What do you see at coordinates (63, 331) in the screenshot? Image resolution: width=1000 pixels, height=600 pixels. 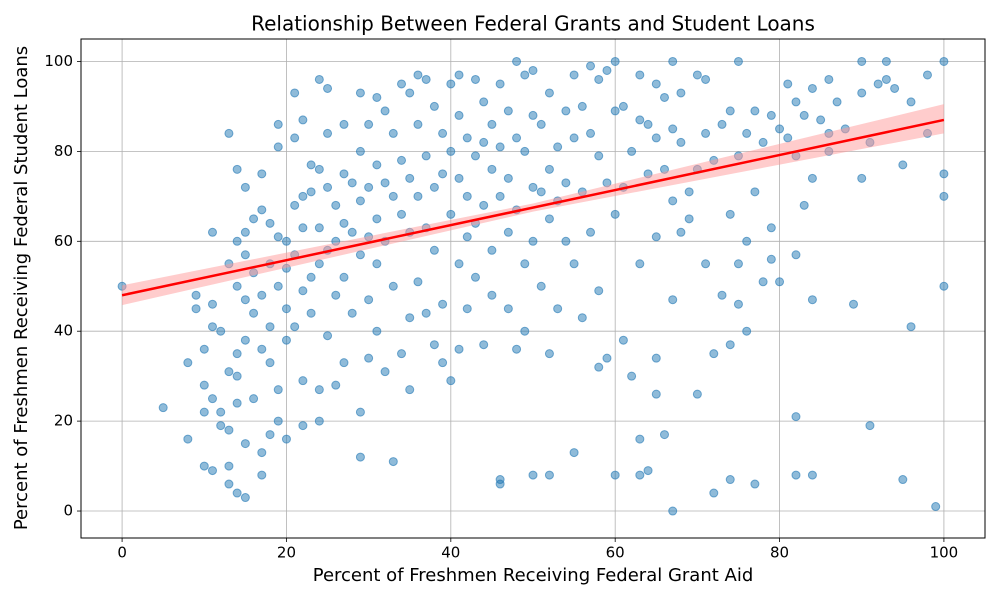 I see `y-tick-label: 40` at bounding box center [63, 331].